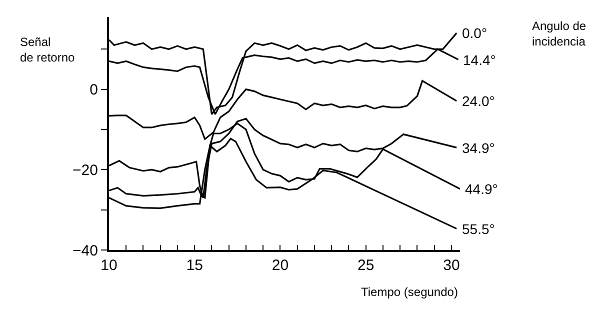 The image size is (600, 328). Describe the element at coordinates (481, 189) in the screenshot. I see `series-label: 44.9°` at that location.